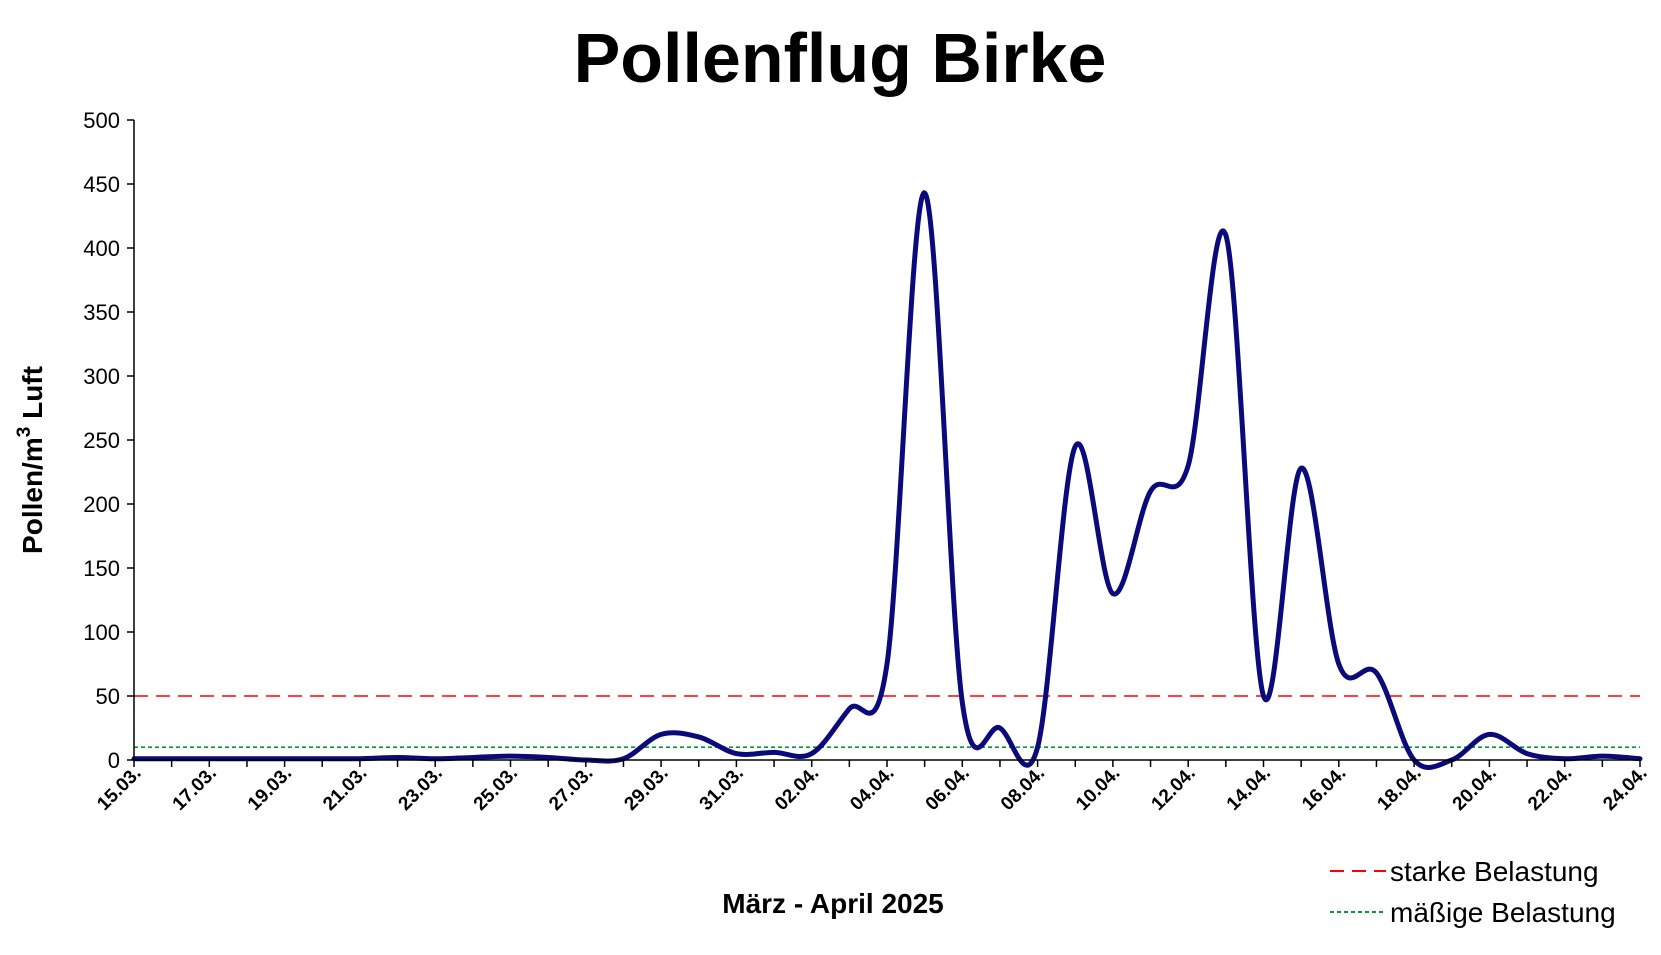  What do you see at coordinates (887, 722) in the screenshot?
I see `threshold-lines` at bounding box center [887, 722].